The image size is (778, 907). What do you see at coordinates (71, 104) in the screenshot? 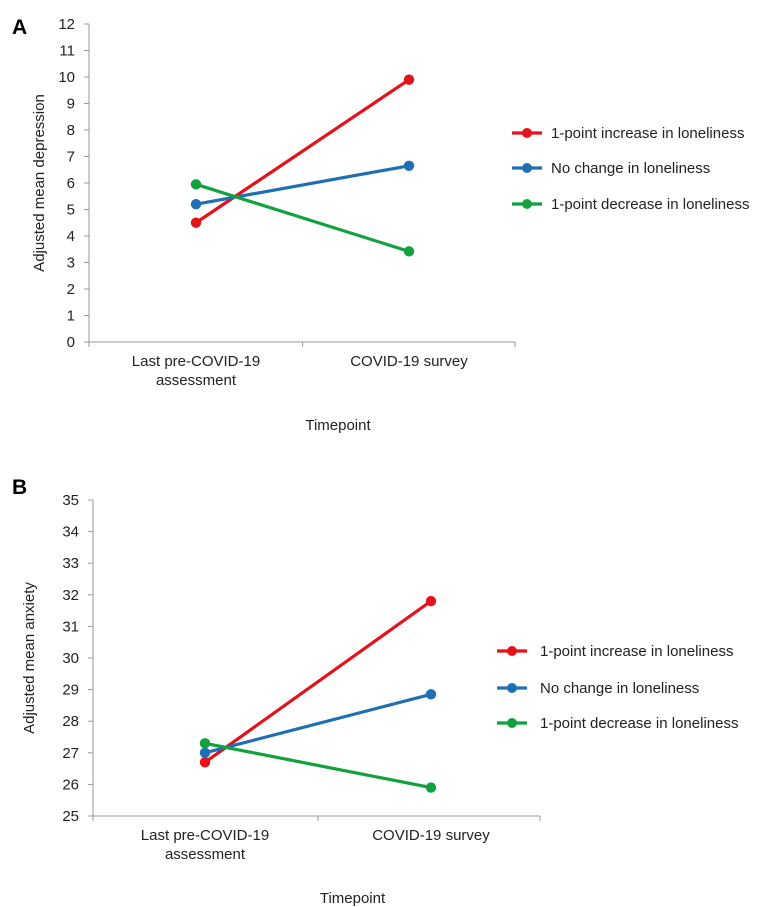
I see `y-tick-label: 9` at bounding box center [71, 104].